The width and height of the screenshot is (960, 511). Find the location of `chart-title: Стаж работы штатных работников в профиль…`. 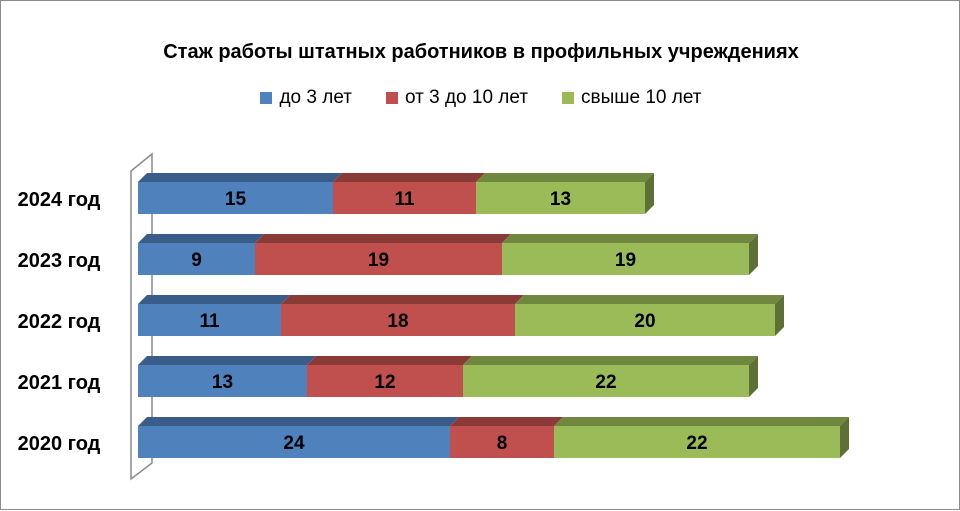

chart-title: Стаж работы штатных работников в профиль… is located at coordinates (481, 52).